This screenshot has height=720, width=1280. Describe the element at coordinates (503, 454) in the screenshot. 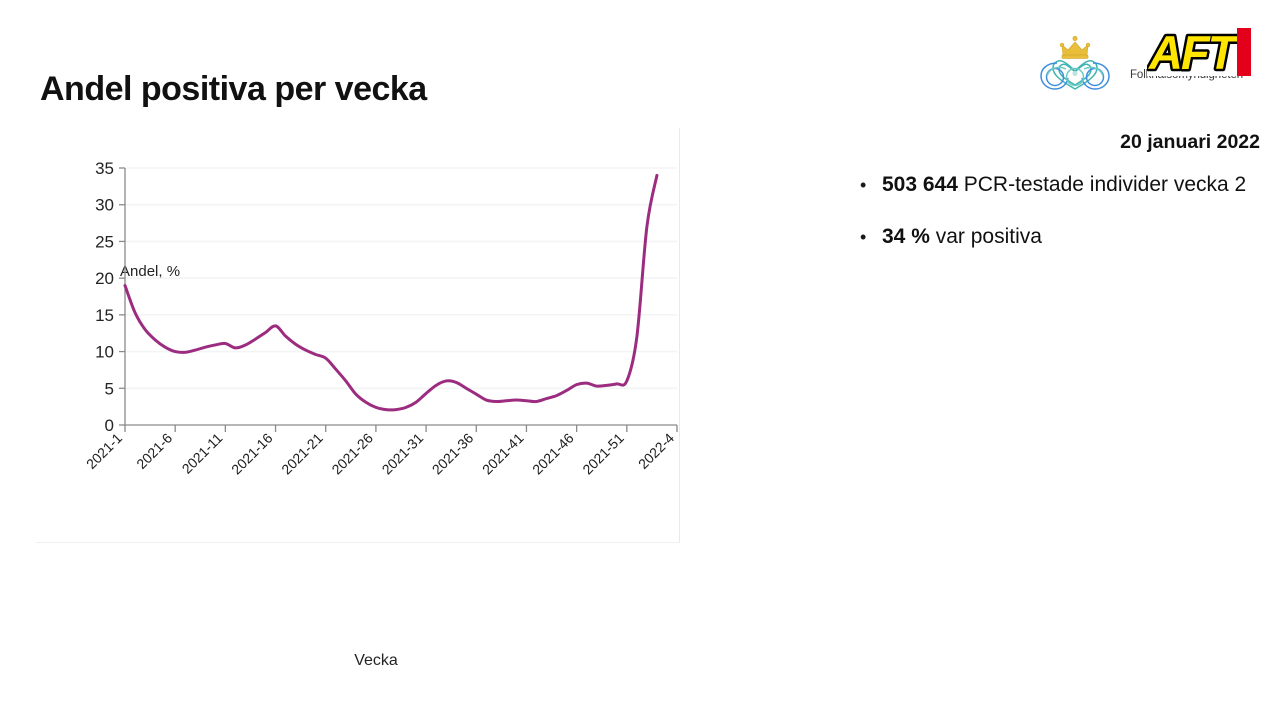

I see `svg-text: 2021-41` at that location.